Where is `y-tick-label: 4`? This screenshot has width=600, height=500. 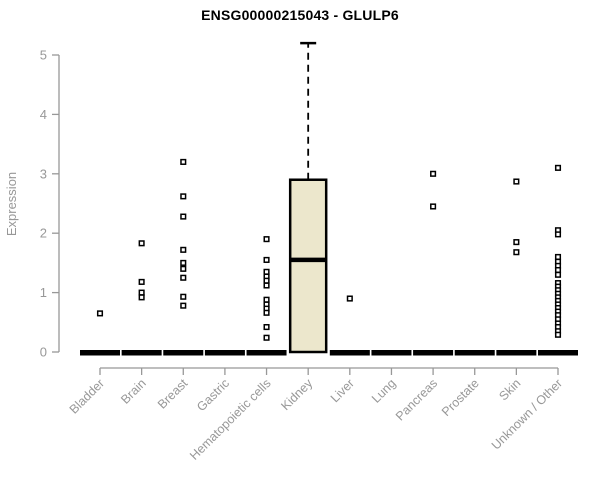 y-tick-label: 4 is located at coordinates (43, 114).